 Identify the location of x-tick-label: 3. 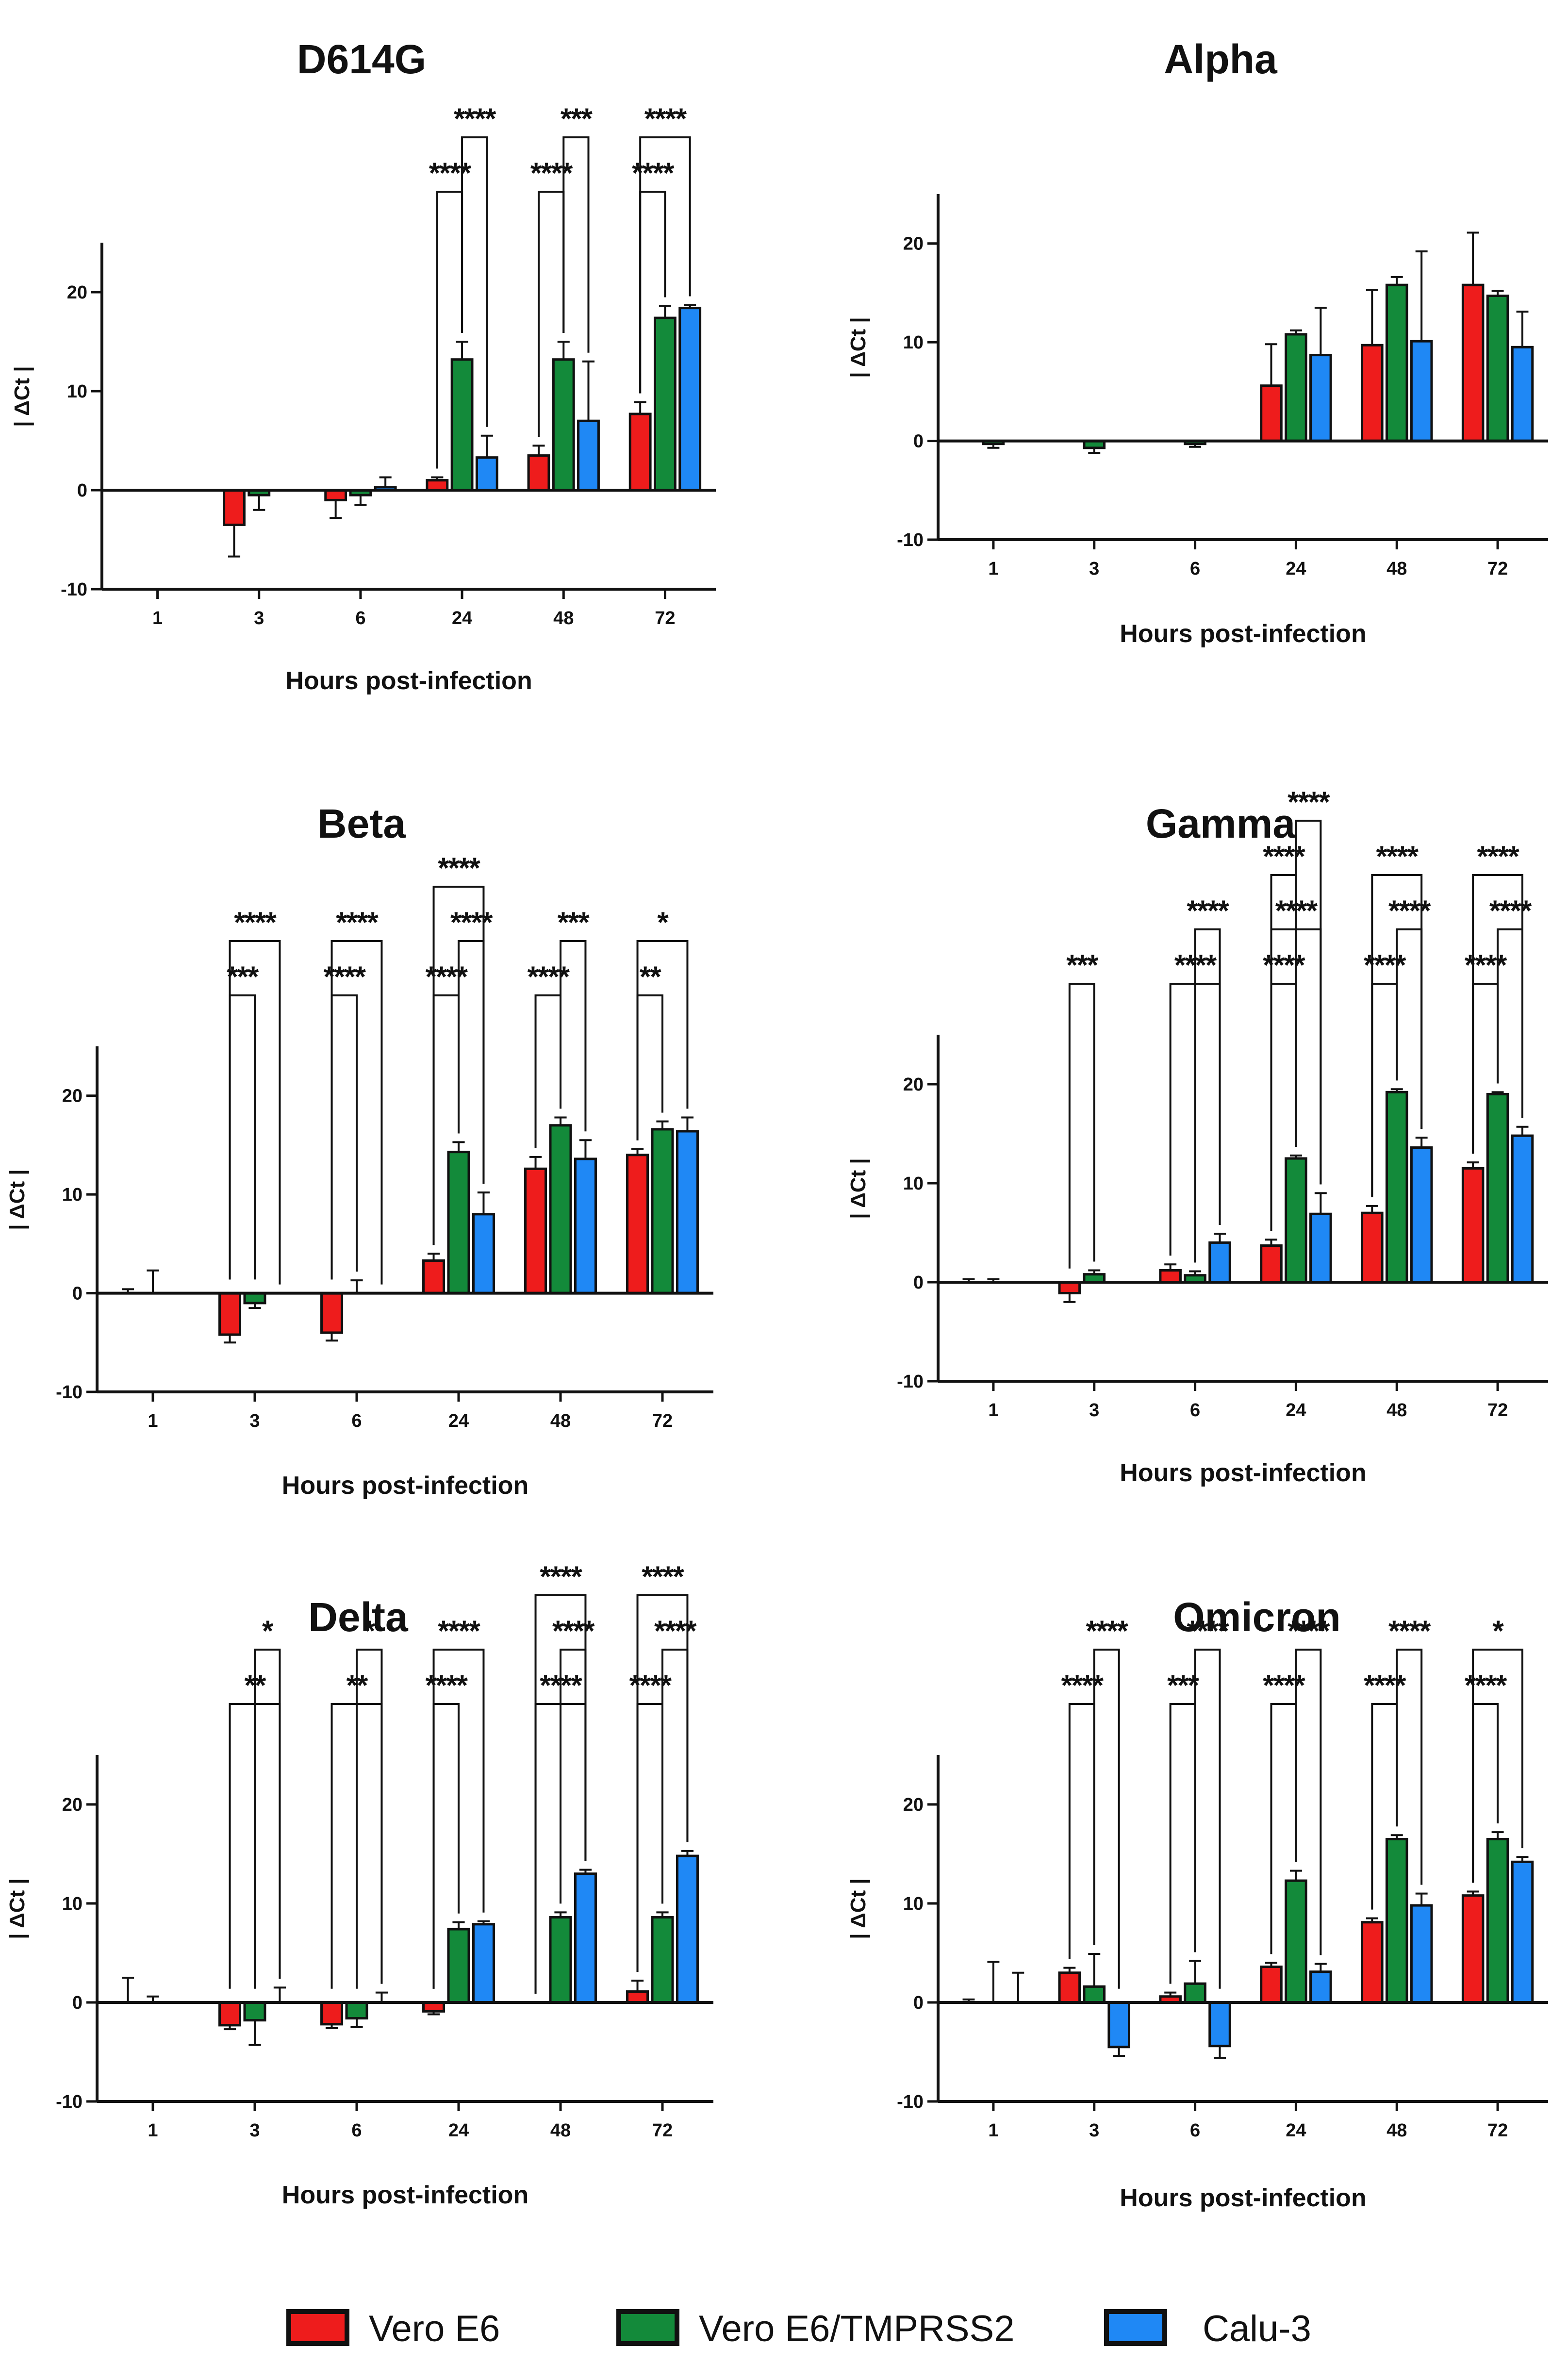
(1094, 2130).